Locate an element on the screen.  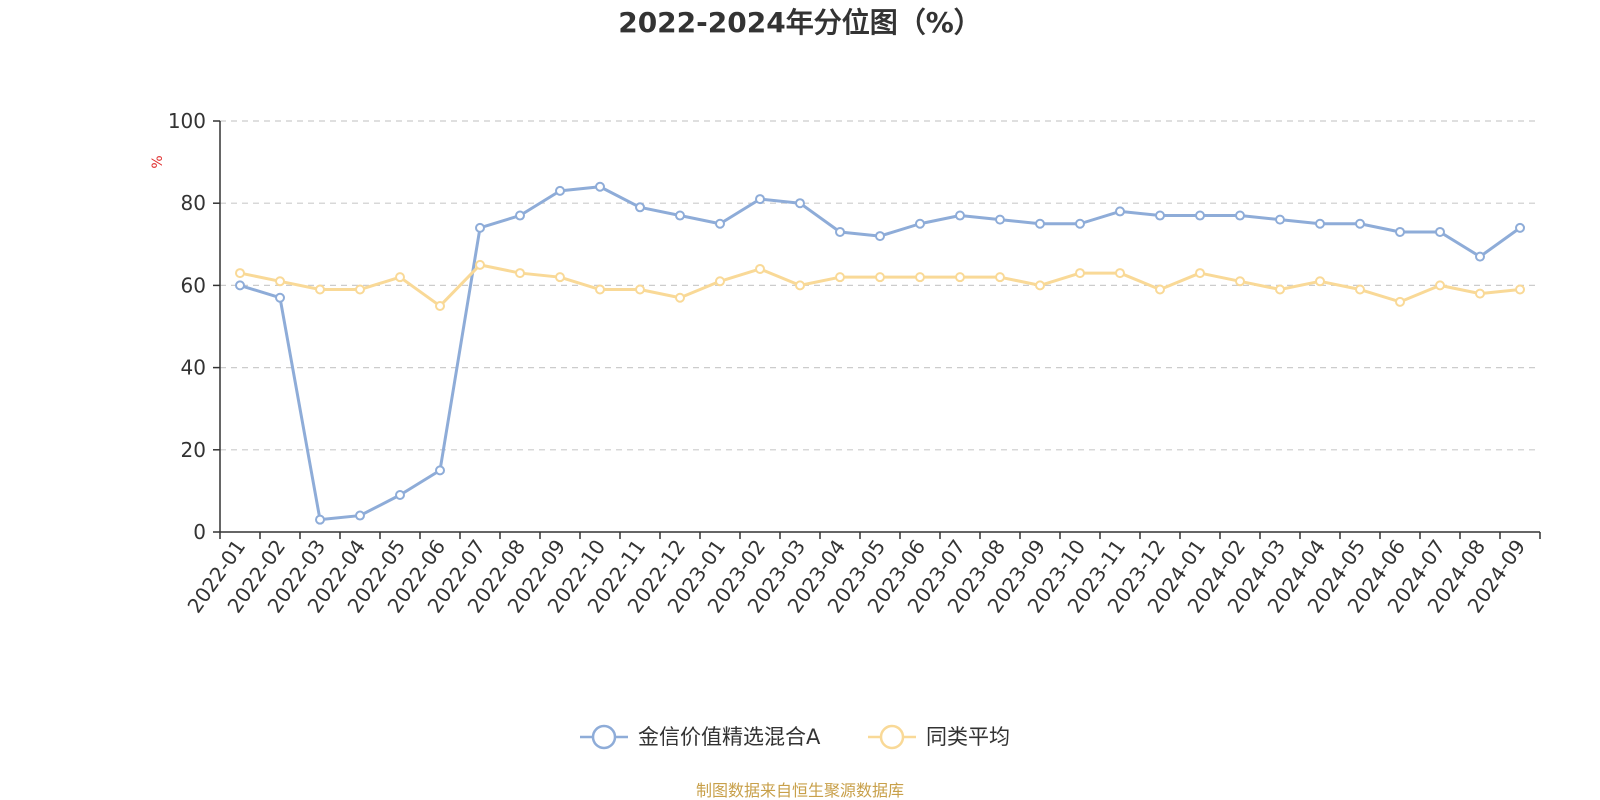
y-tick-label: 40 is located at coordinates (193, 368).